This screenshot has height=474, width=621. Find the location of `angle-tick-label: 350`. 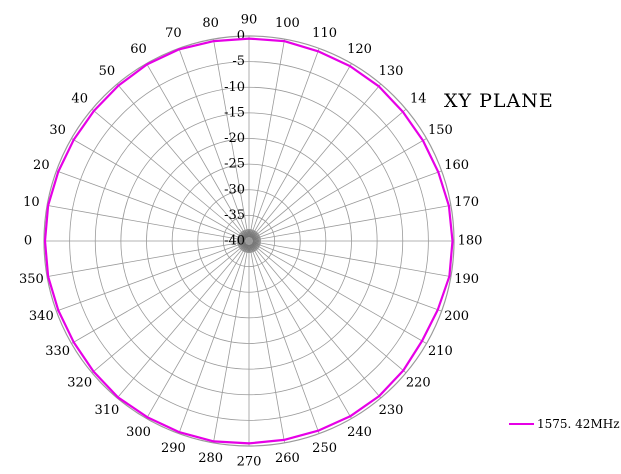

angle-tick-label: 350 is located at coordinates (31, 279).